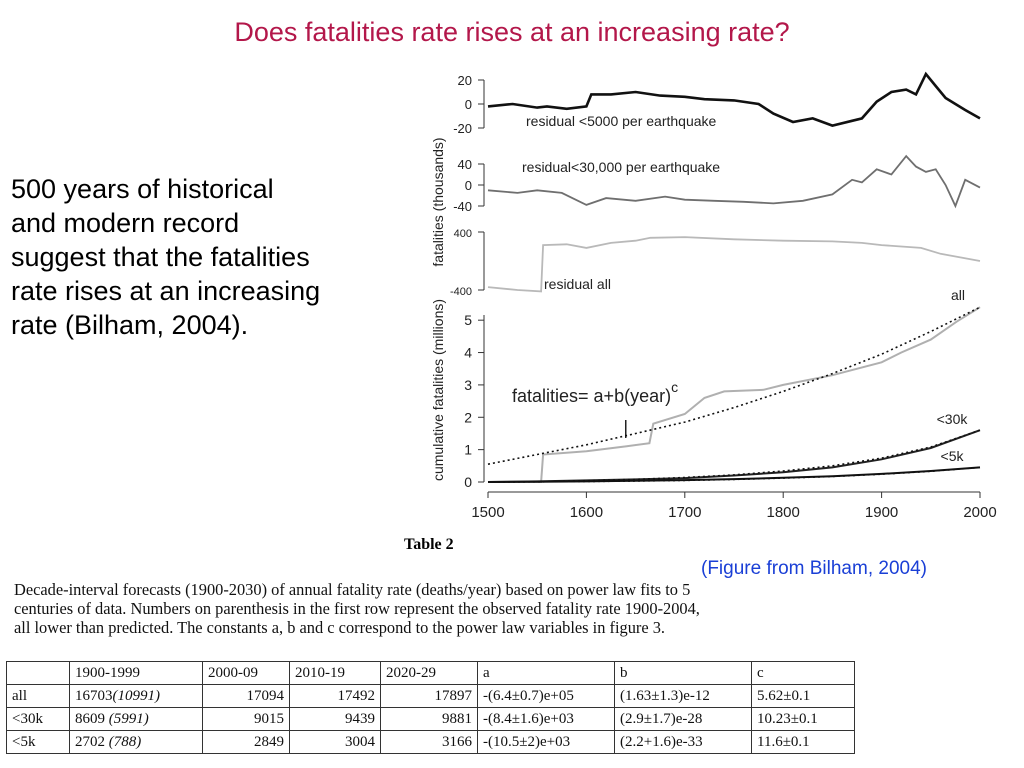 The height and width of the screenshot is (768, 1024). I want to click on cell-1900-1999: 16703(10991), so click(136, 696).